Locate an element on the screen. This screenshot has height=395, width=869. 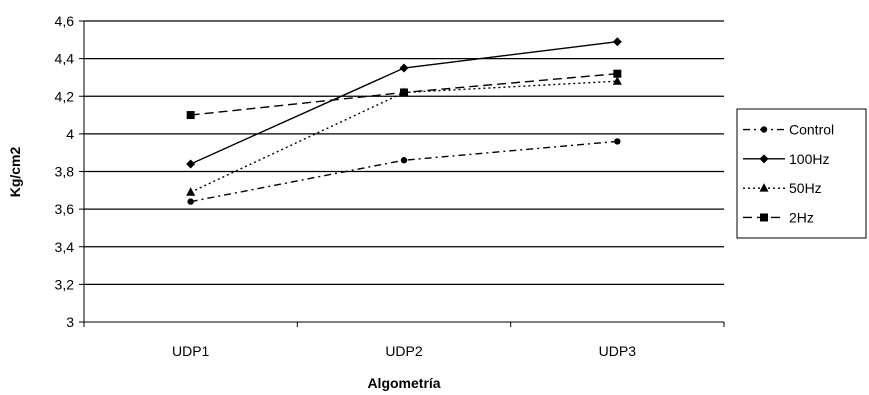
legend-item: 50Hz is located at coordinates (782, 188).